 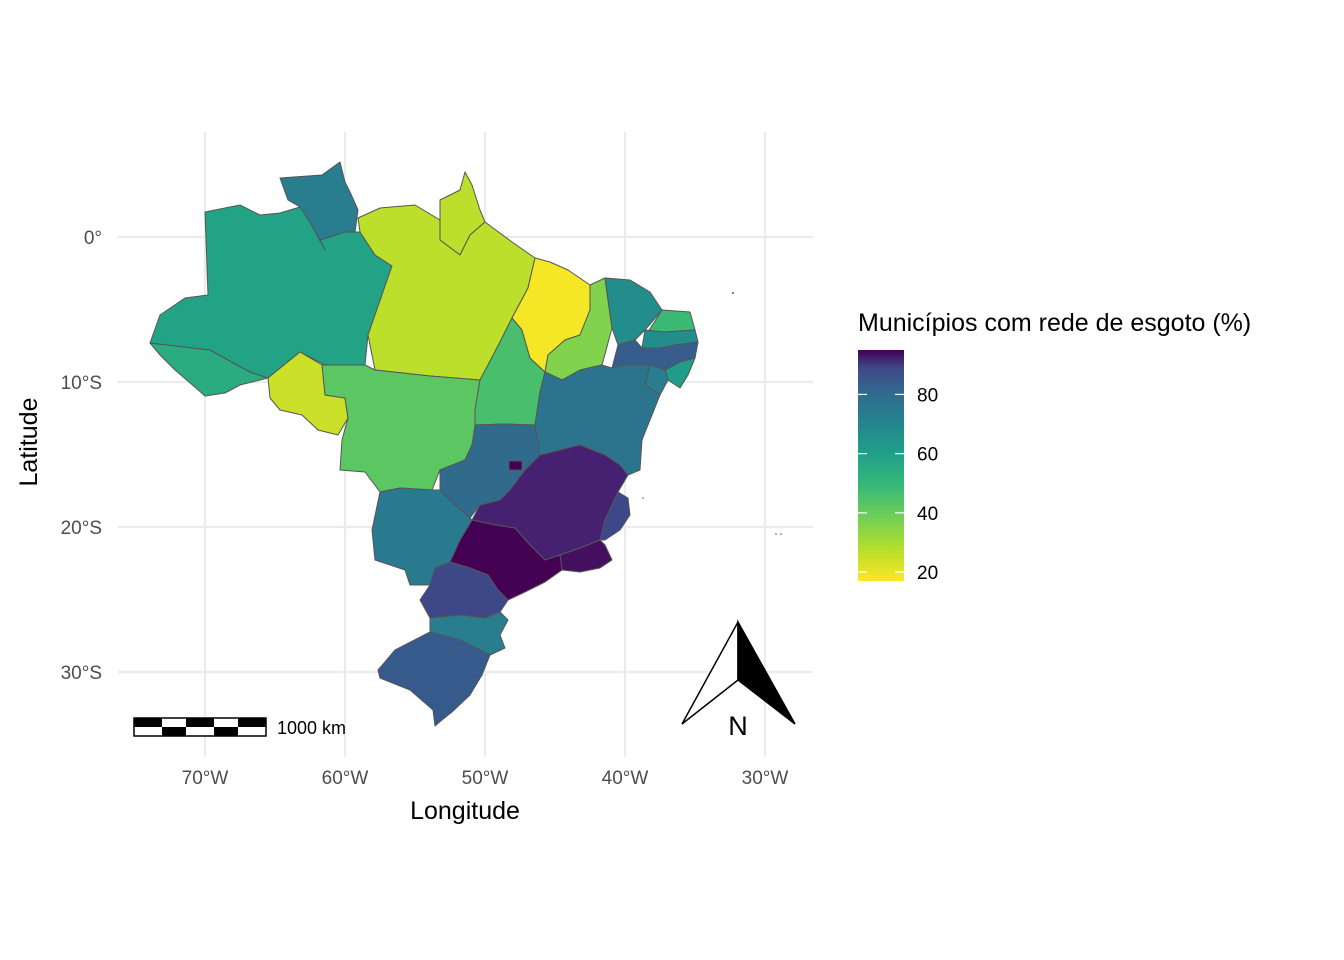 What do you see at coordinates (927, 455) in the screenshot?
I see `legend-label: 60` at bounding box center [927, 455].